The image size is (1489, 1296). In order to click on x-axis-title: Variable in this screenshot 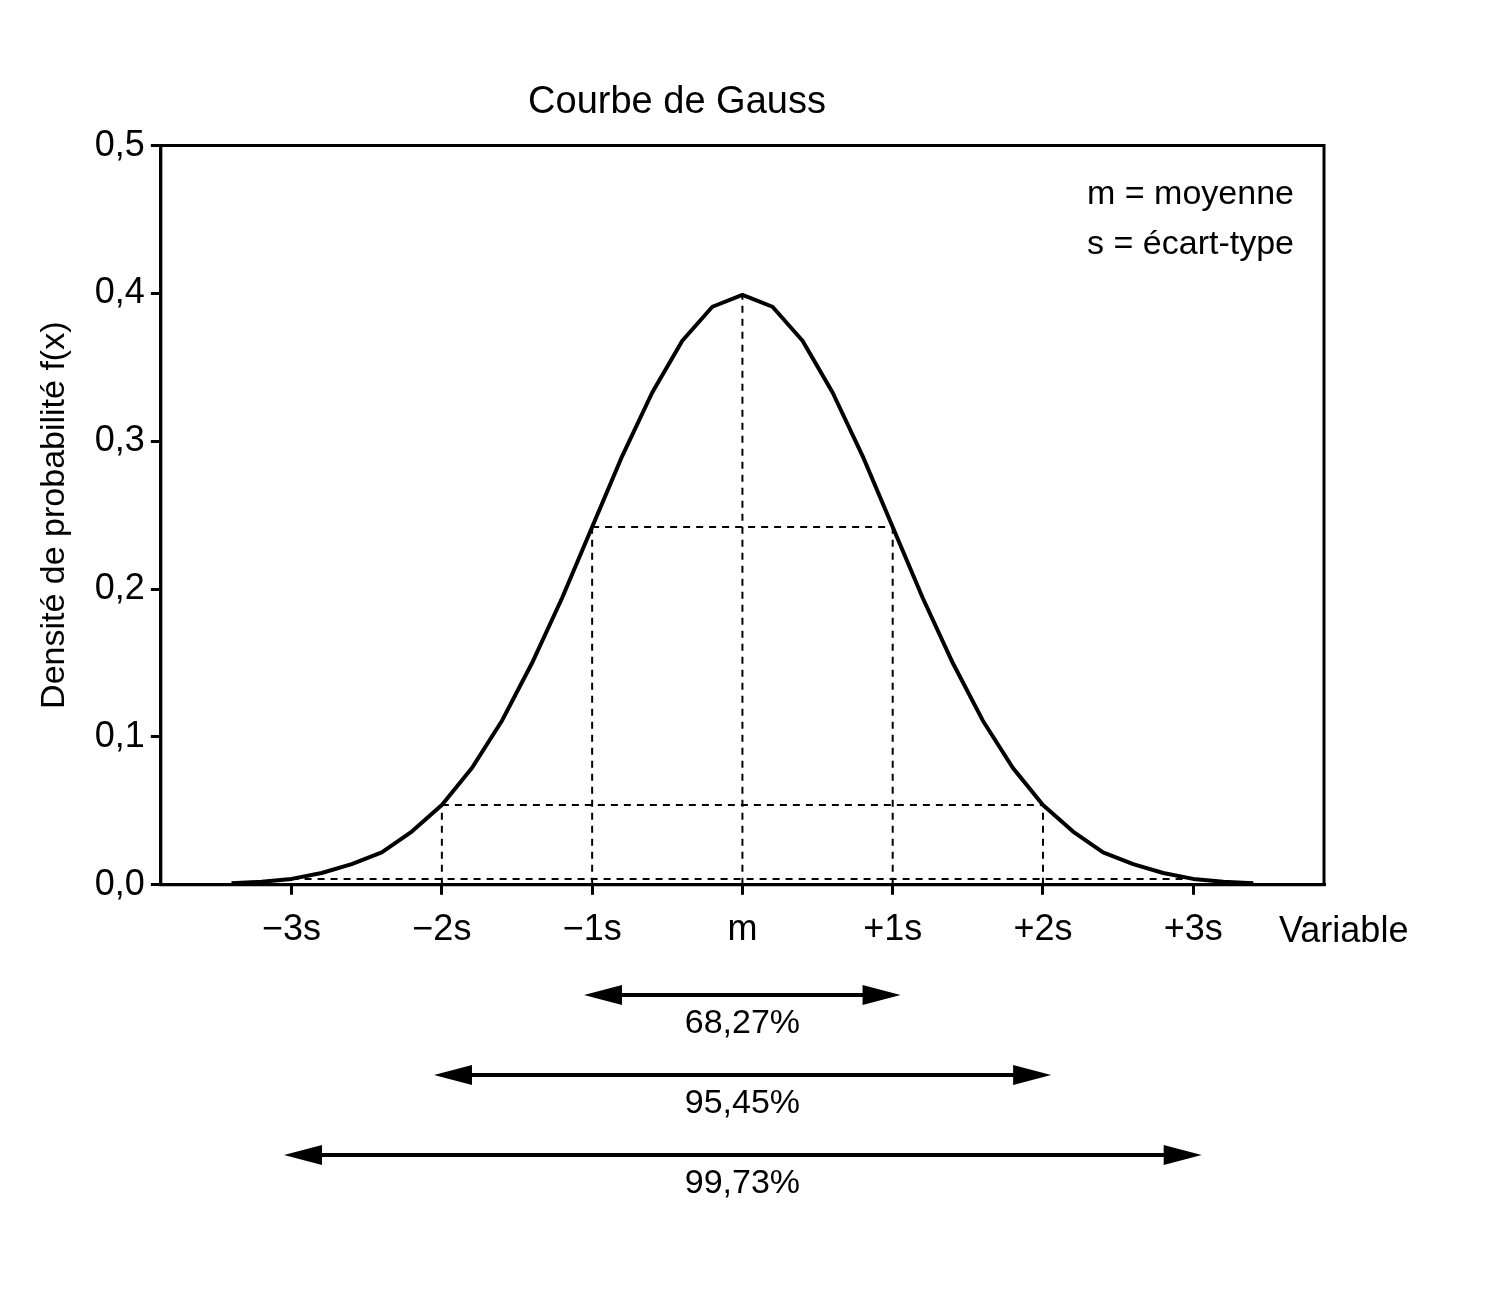, I will do `click(1344, 929)`.